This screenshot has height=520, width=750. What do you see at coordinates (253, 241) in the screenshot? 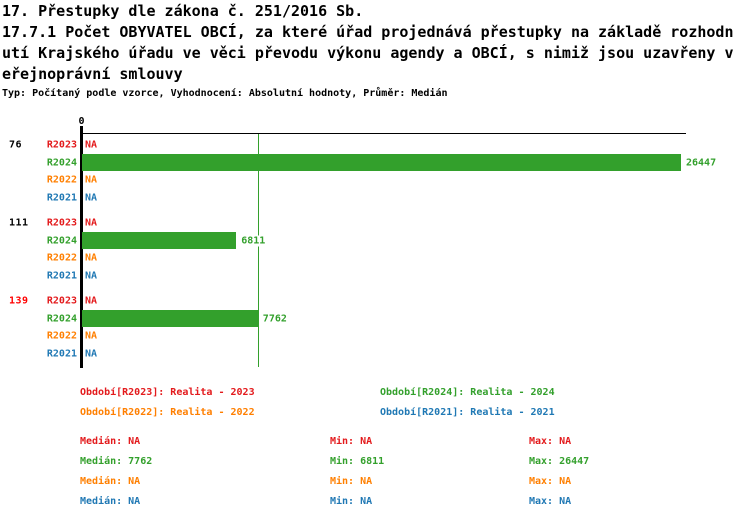
I see `bar-value-label: 6811` at bounding box center [253, 241].